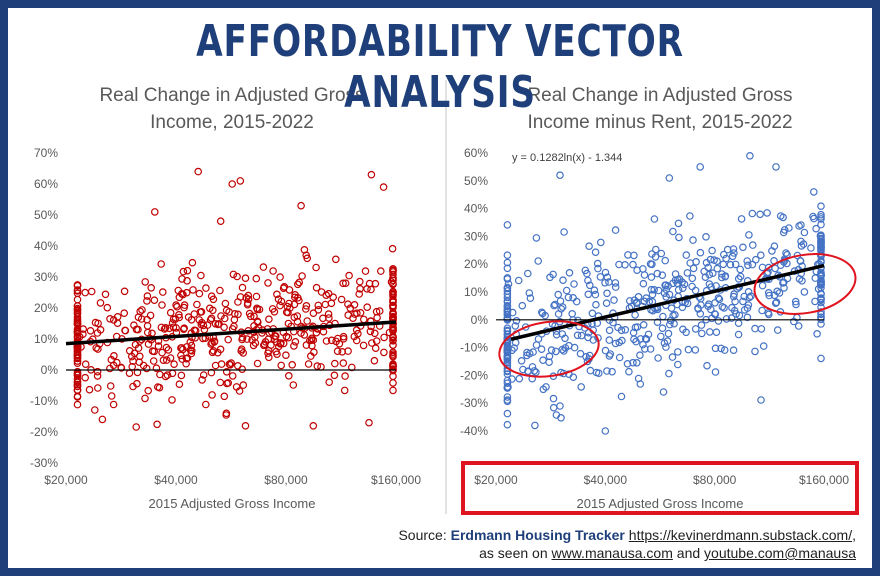 The height and width of the screenshot is (576, 880). What do you see at coordinates (780, 553) in the screenshot?
I see `youtube-link: youtube.com@manausa` at bounding box center [780, 553].